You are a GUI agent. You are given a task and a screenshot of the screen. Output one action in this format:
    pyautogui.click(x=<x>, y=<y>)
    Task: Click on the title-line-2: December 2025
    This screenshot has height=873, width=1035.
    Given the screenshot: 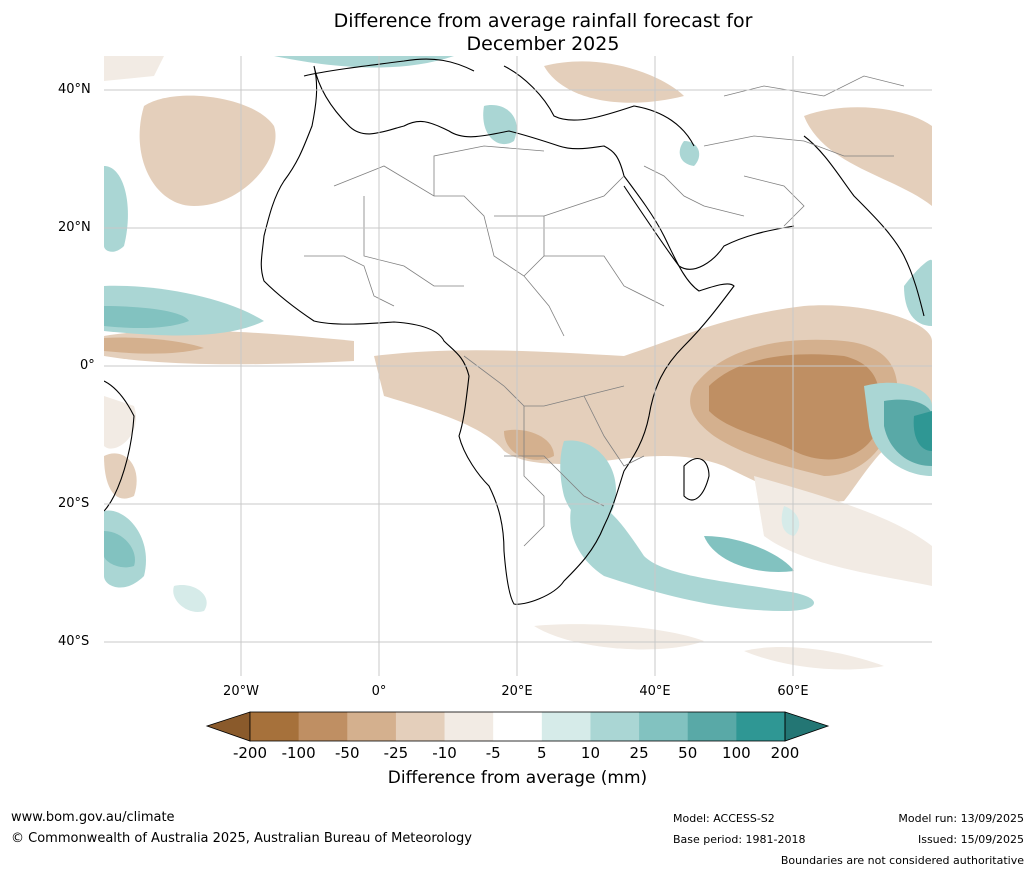 What is the action you would take?
    pyautogui.click(x=543, y=44)
    